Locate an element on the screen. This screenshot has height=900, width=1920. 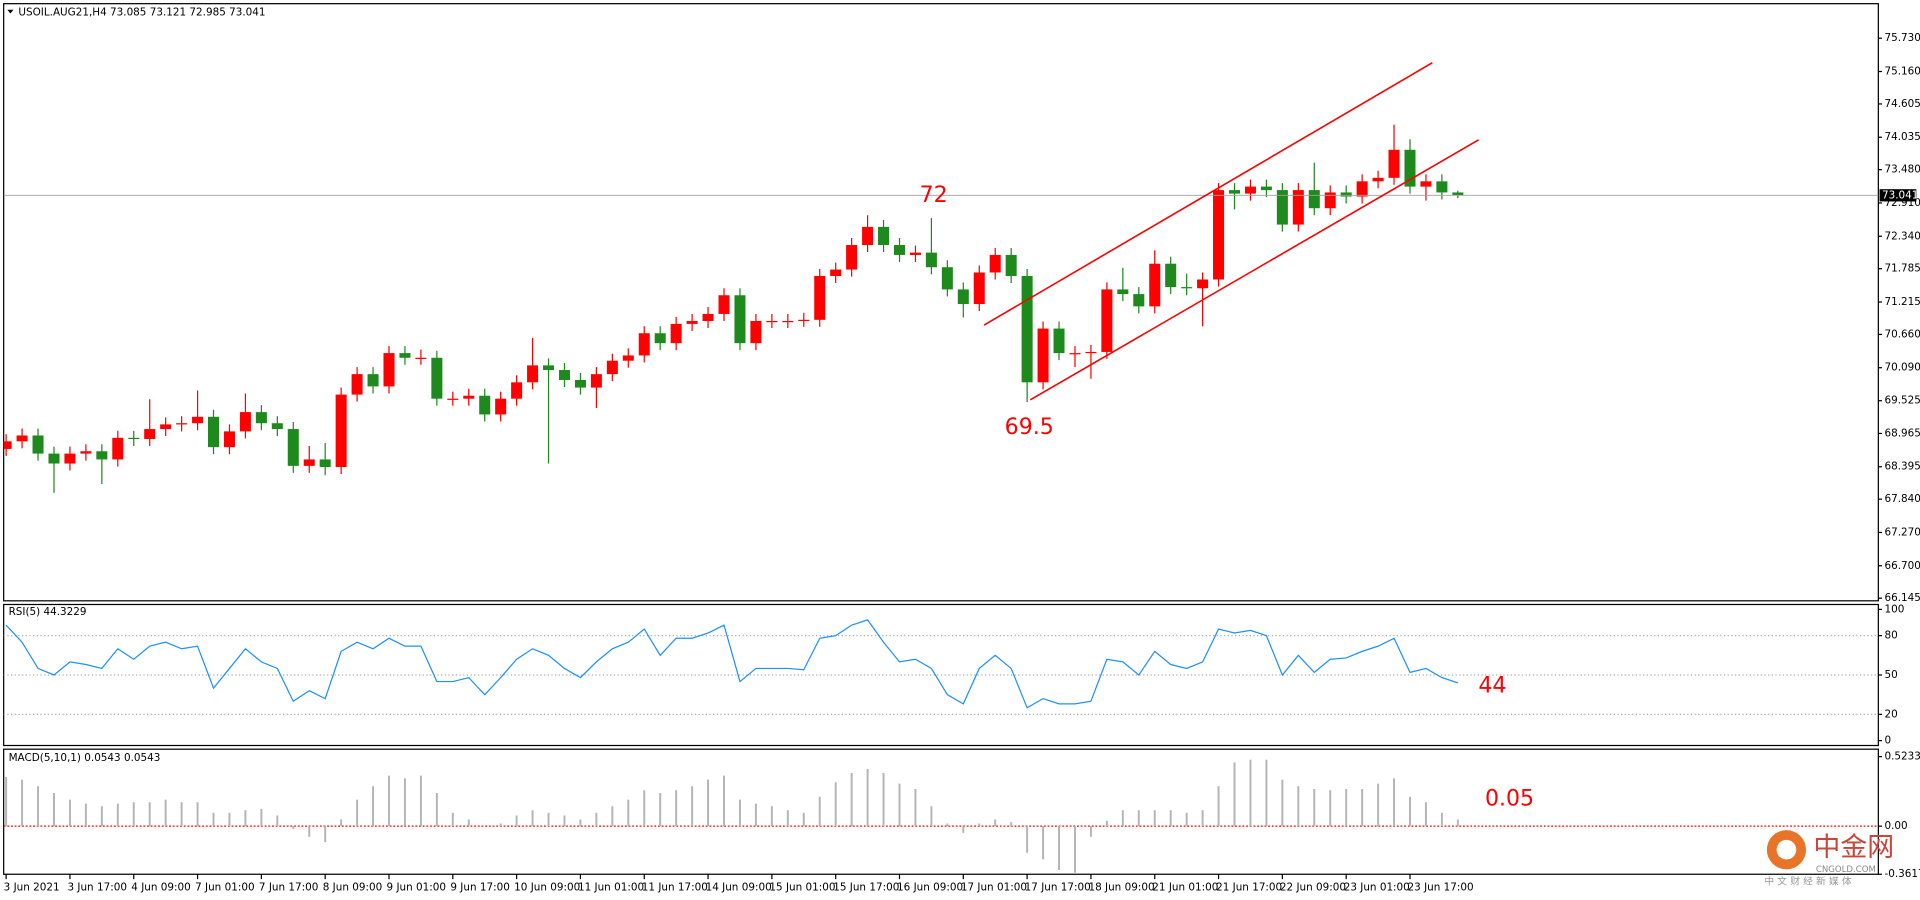
y-tick-label: -0.3617 is located at coordinates (1902, 874).